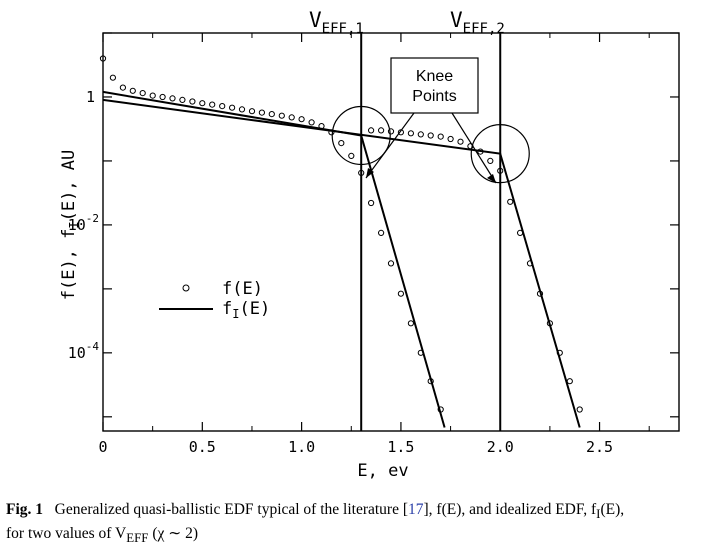 The height and width of the screenshot is (548, 716). Describe the element at coordinates (83, 223) in the screenshot. I see `y-tick-label: 10⁻²` at that location.